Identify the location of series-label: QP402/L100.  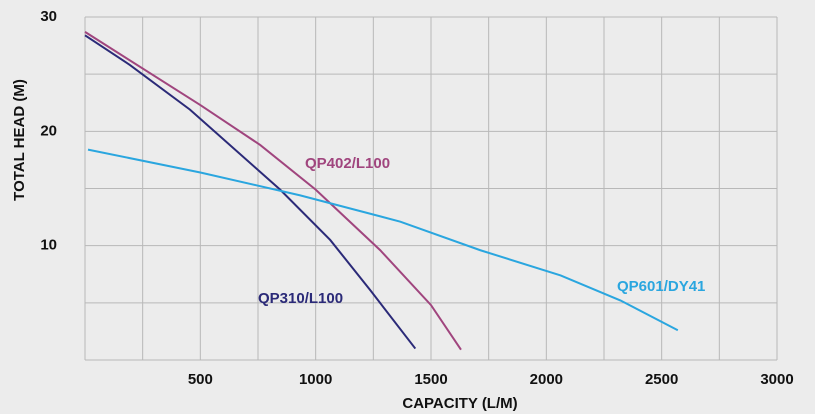
(347, 163).